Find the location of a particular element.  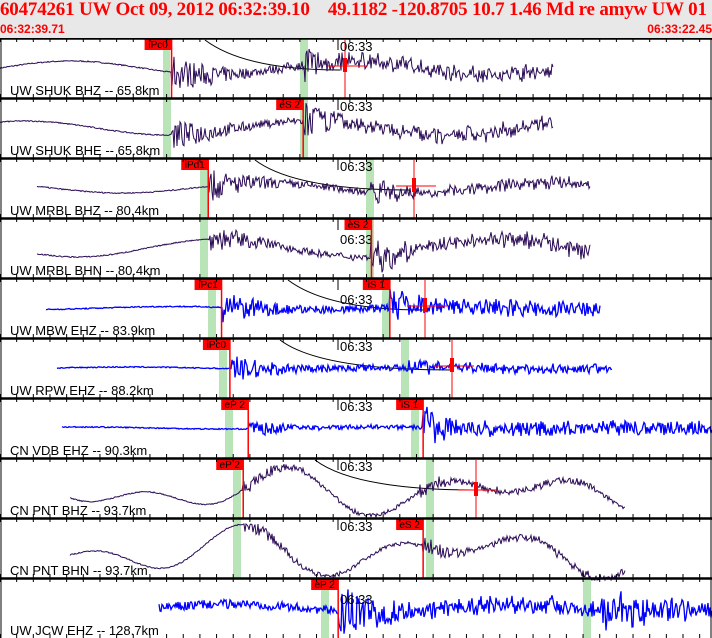

channel-label: CN VDB EHZ -- 90.3km is located at coordinates (78, 450).